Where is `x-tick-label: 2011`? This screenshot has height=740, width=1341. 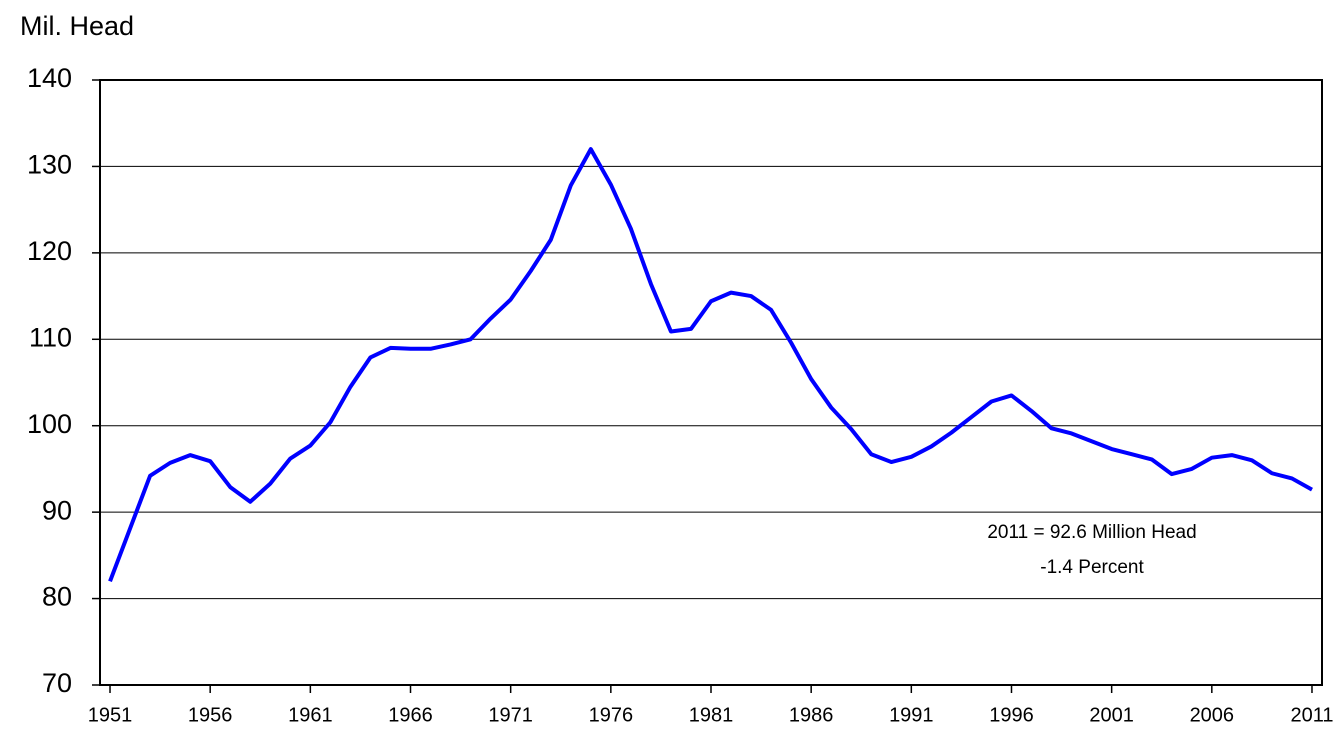
x-tick-label: 2011 is located at coordinates (1311, 715).